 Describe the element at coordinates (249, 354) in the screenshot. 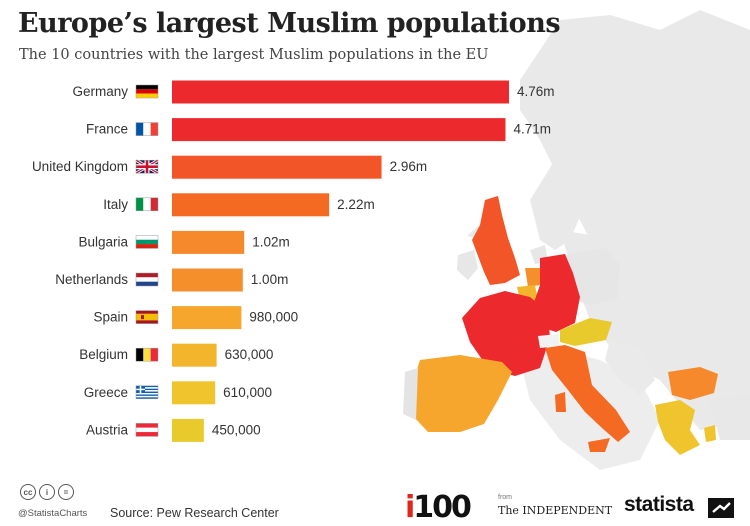

I see `value-label-belgium: 630,000` at that location.